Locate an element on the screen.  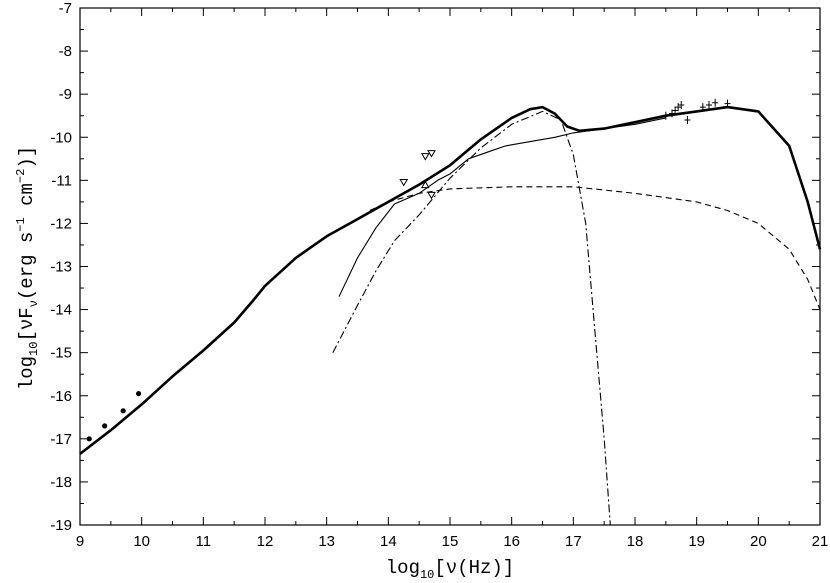
y-tick-label: -15 is located at coordinates (61, 353).